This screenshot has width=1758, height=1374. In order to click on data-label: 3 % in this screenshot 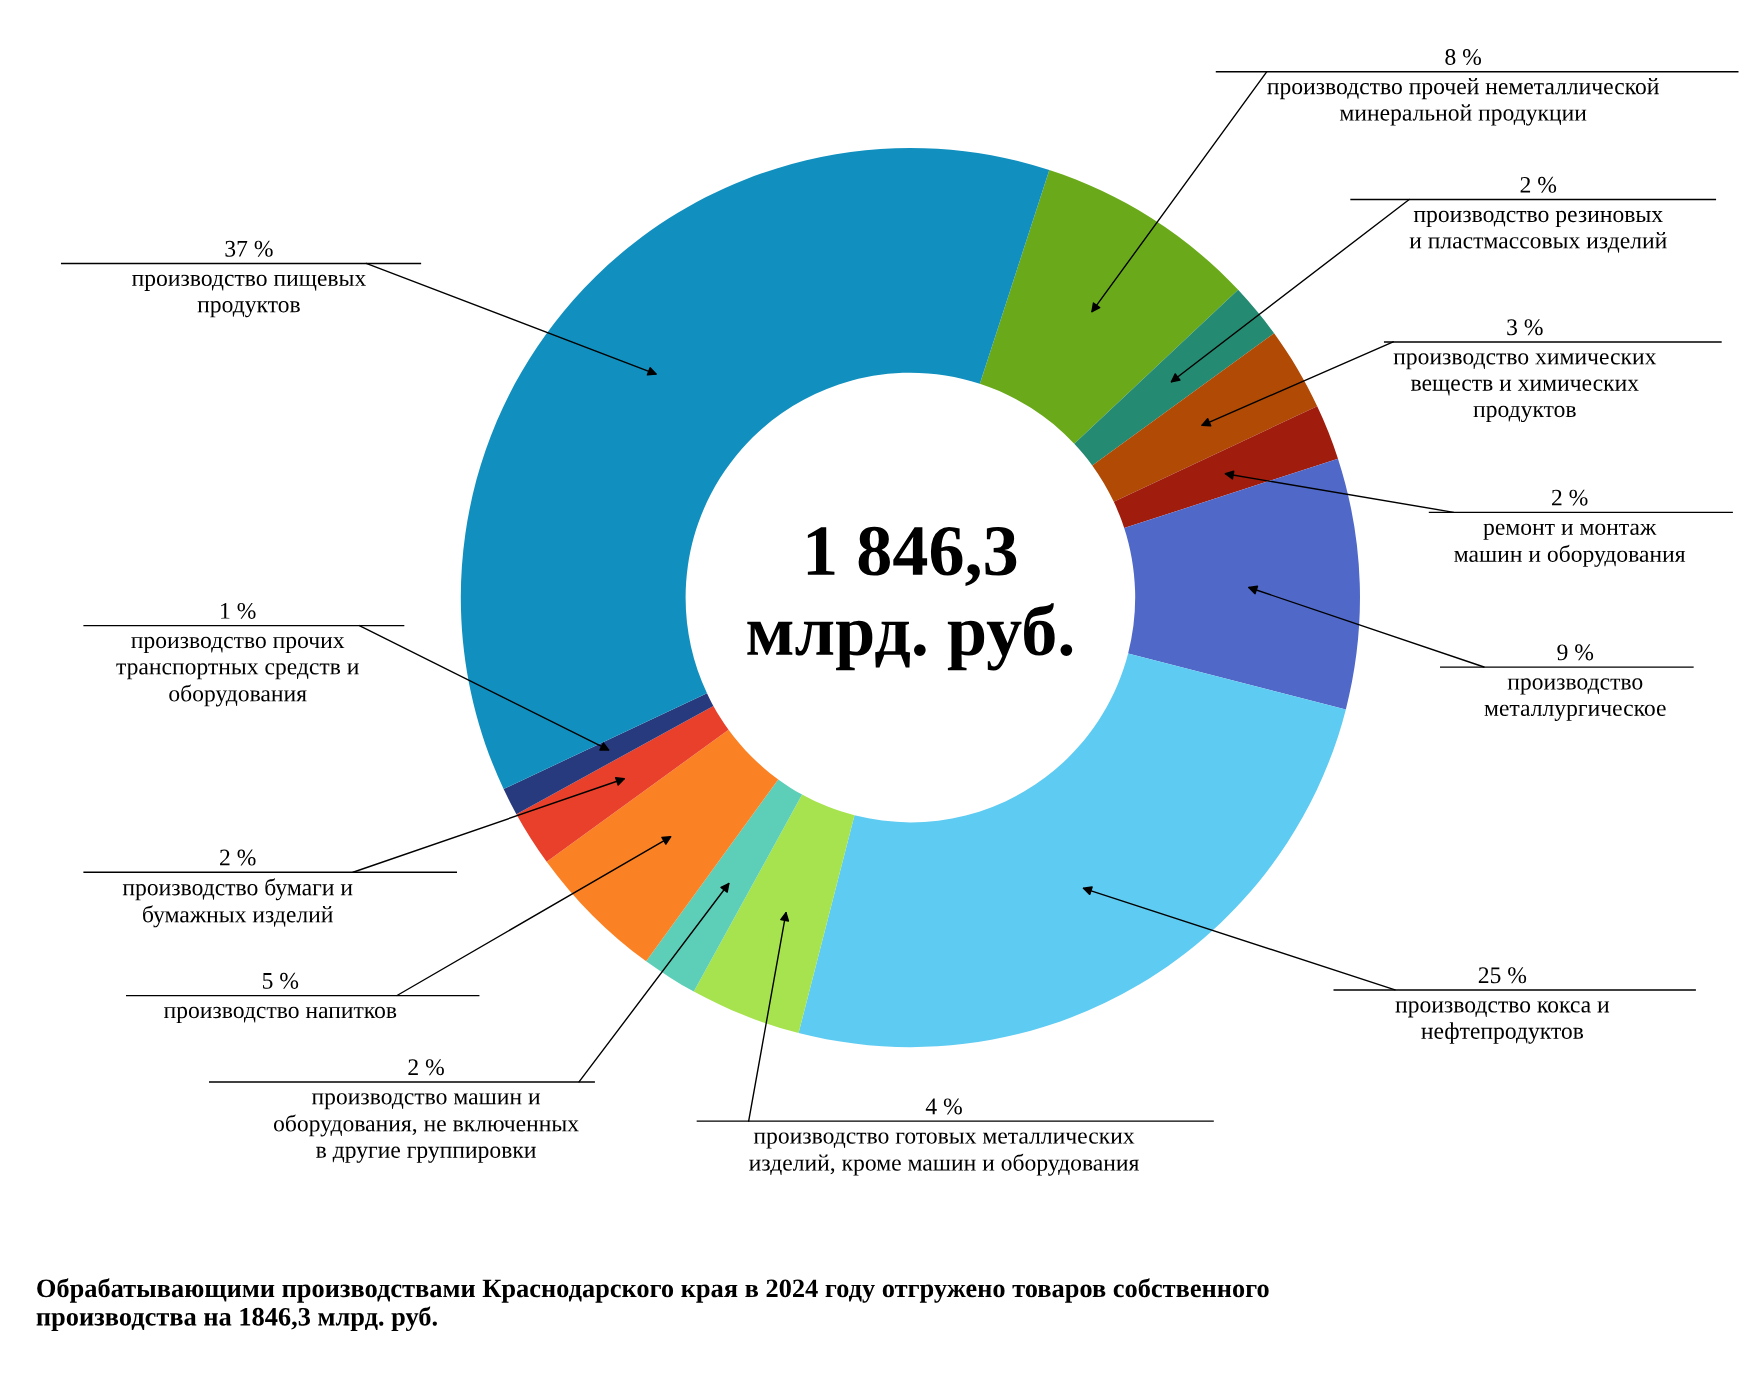, I will do `click(1525, 327)`.